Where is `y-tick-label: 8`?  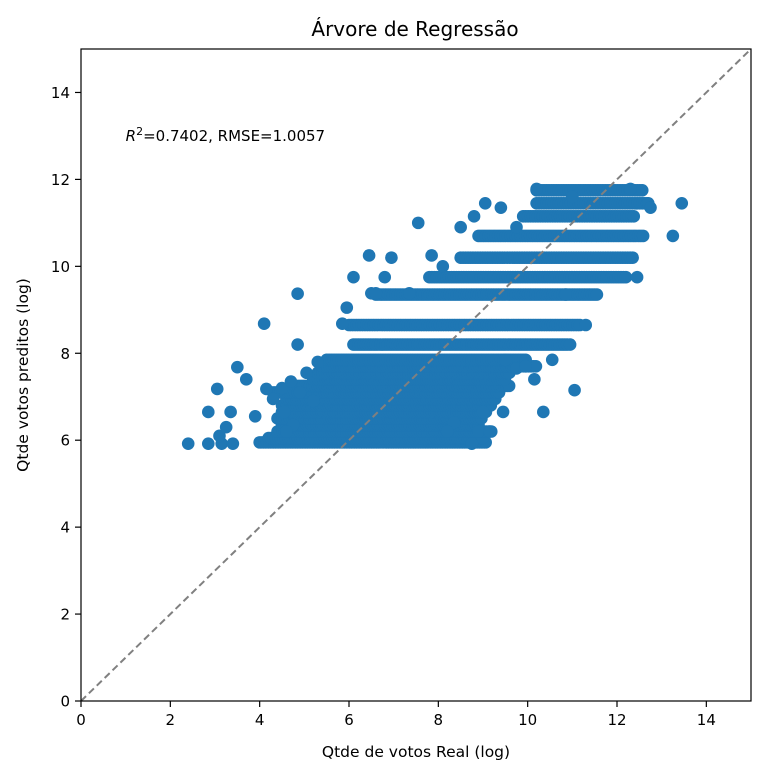 y-tick-label: 8 is located at coordinates (65, 354).